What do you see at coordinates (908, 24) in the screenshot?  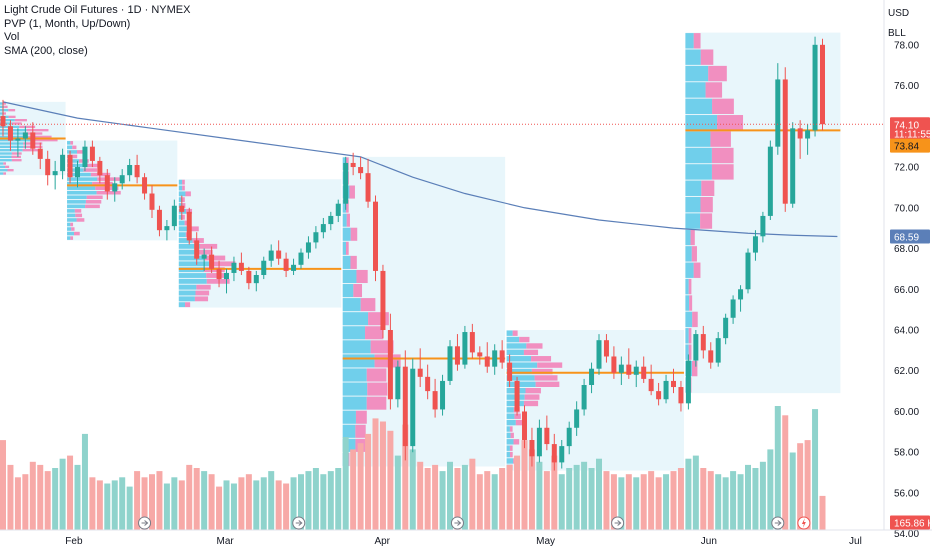 I see `currency-unit-selector: USD BLL` at bounding box center [908, 24].